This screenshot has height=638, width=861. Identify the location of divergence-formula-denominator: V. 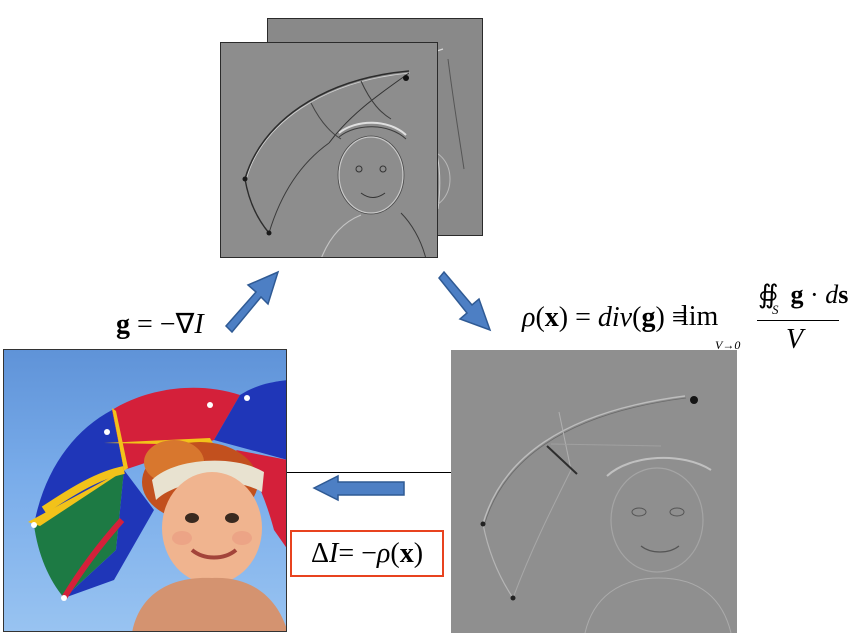
(795, 339).